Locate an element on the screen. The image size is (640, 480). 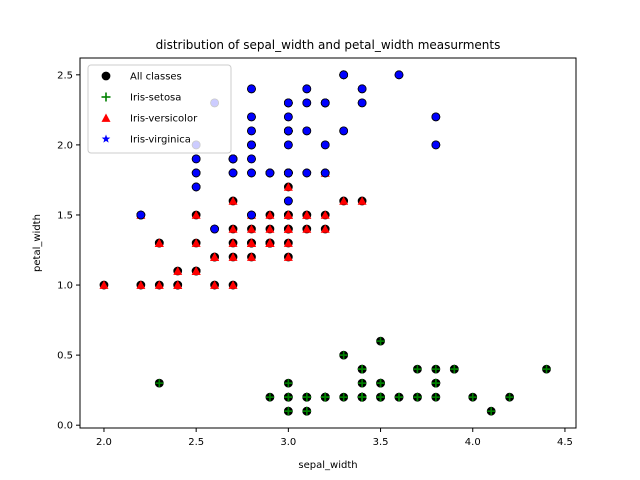
x-tick-label: 4.5 is located at coordinates (565, 442).